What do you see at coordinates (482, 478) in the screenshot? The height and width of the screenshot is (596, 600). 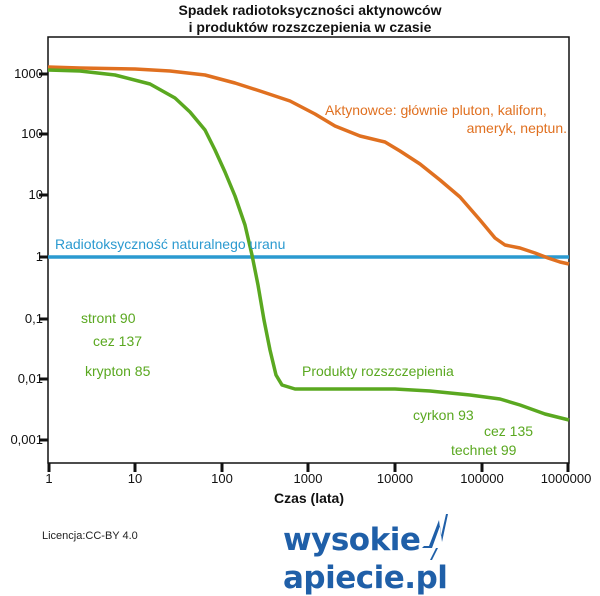 I see `x-tick-label: 100000` at bounding box center [482, 478].